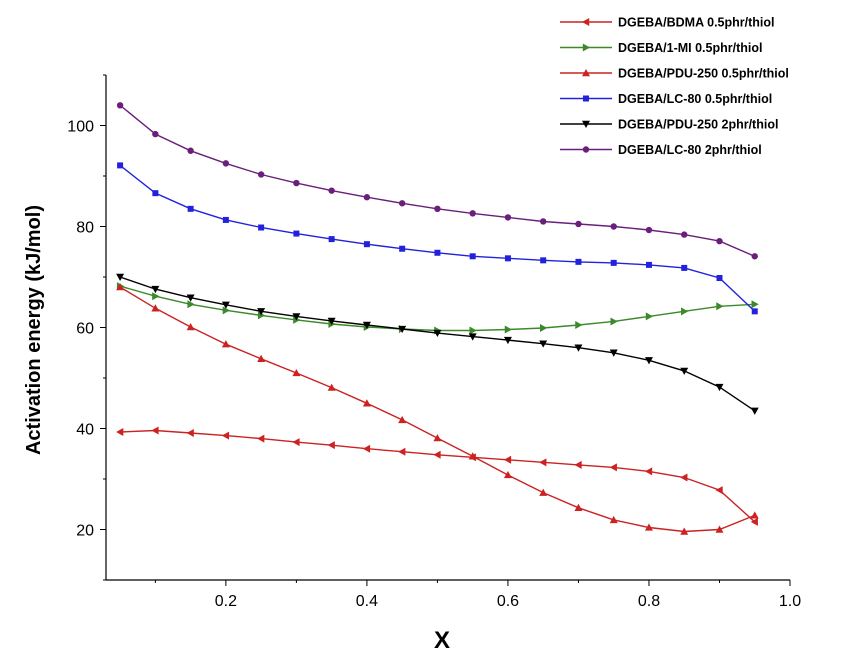  What do you see at coordinates (790, 601) in the screenshot?
I see `x-tick-label: 1.0` at bounding box center [790, 601].